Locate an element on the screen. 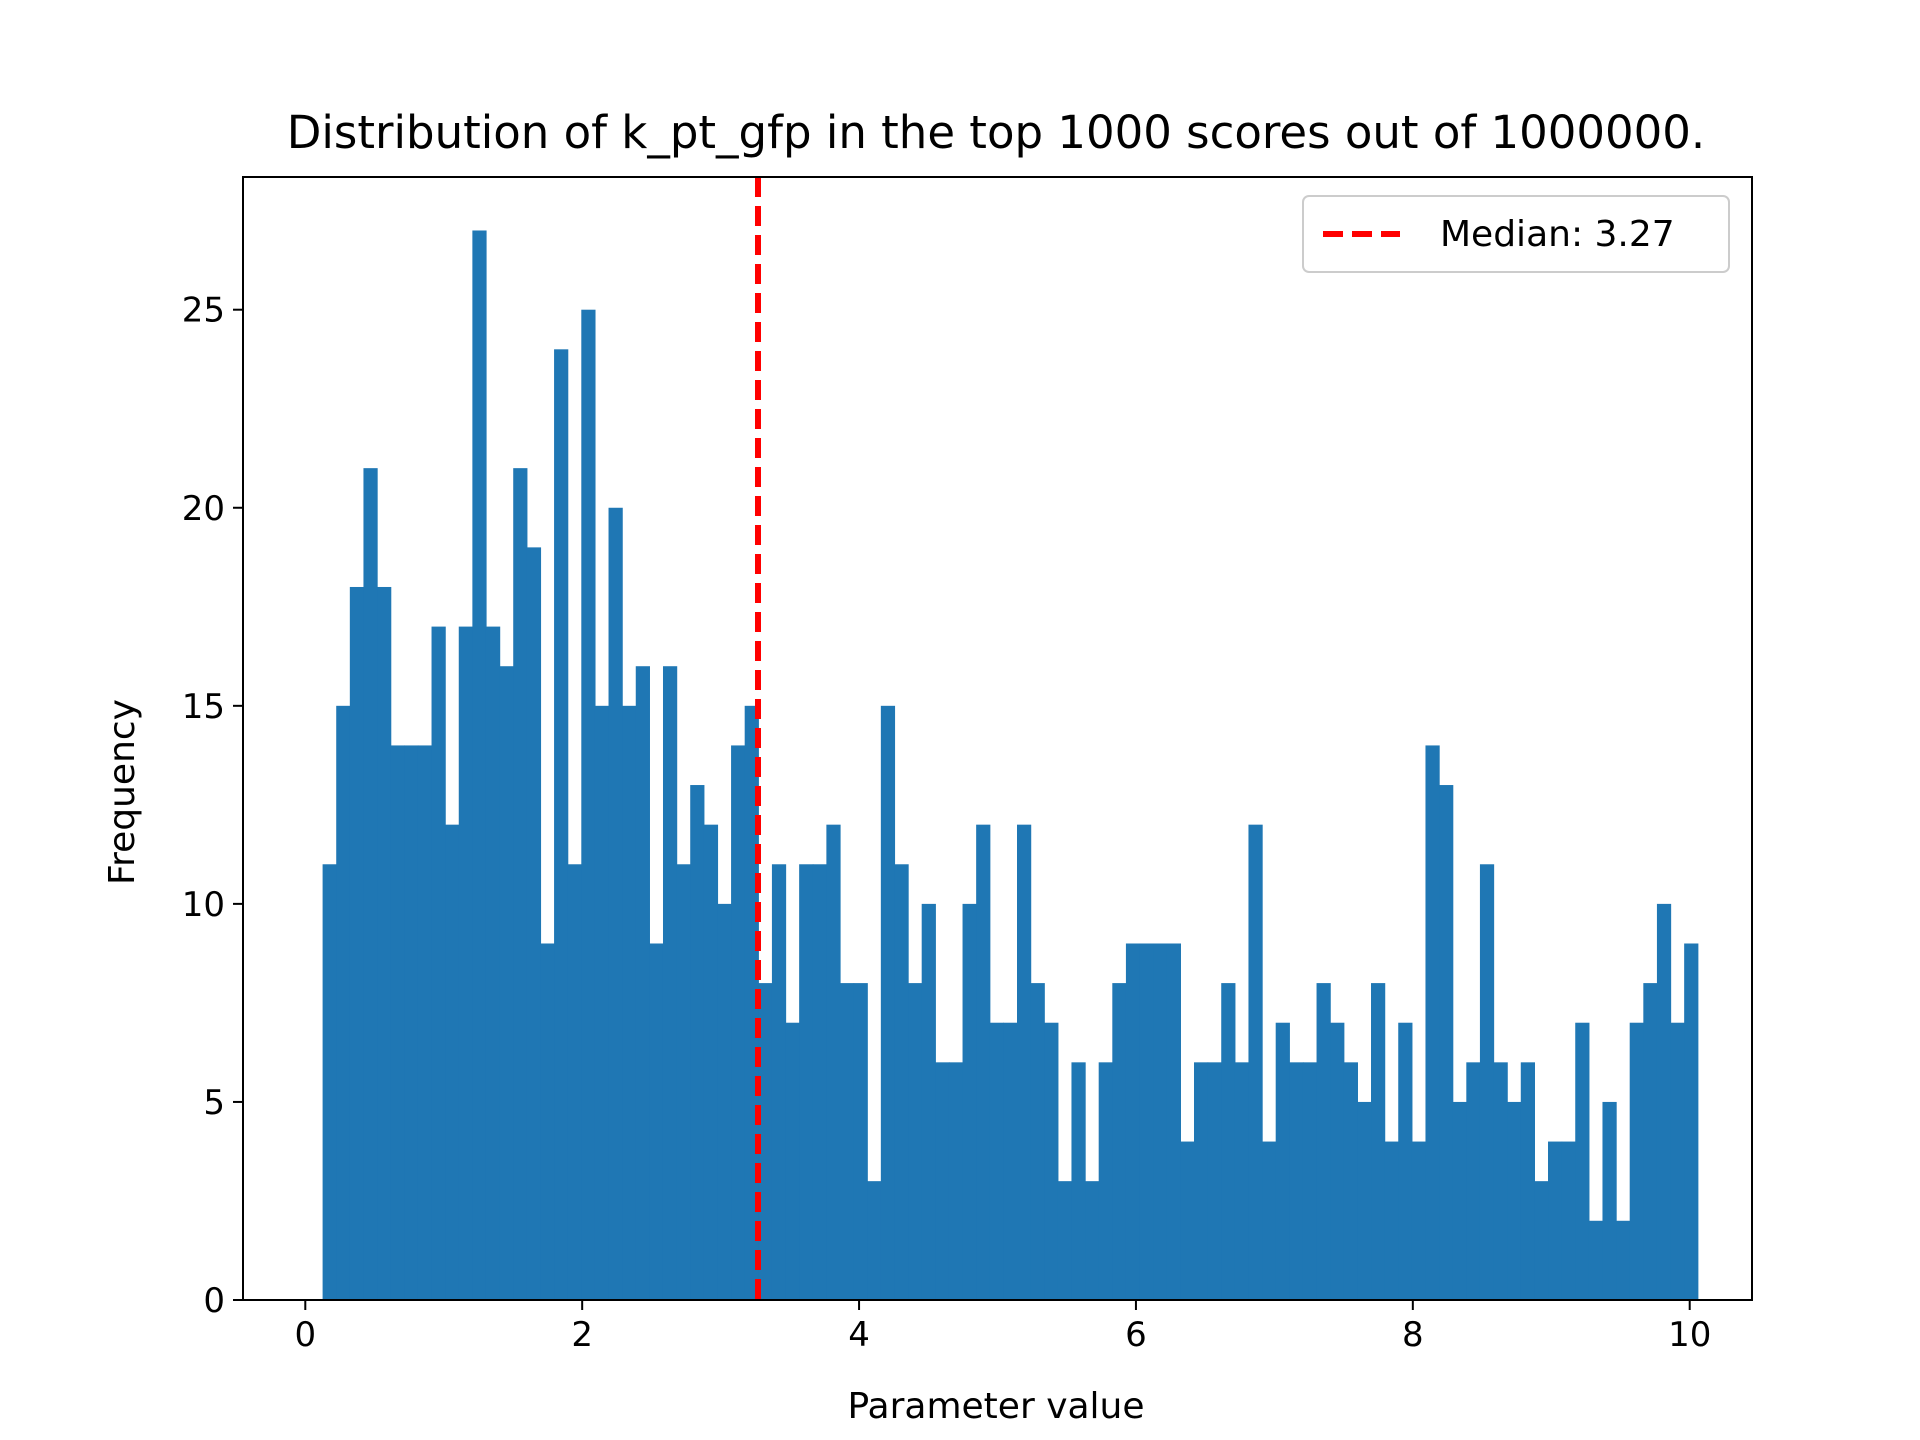  y-tick-label: 10 is located at coordinates (203, 905).